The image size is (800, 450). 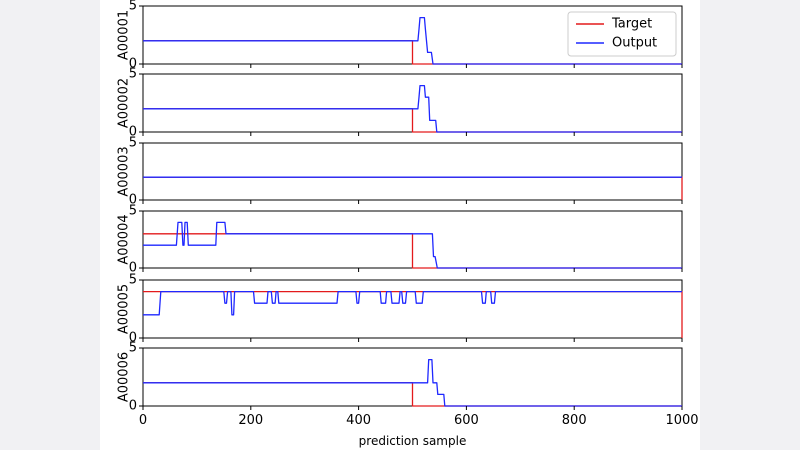 I want to click on x-tick-label: 600, so click(x=466, y=420).